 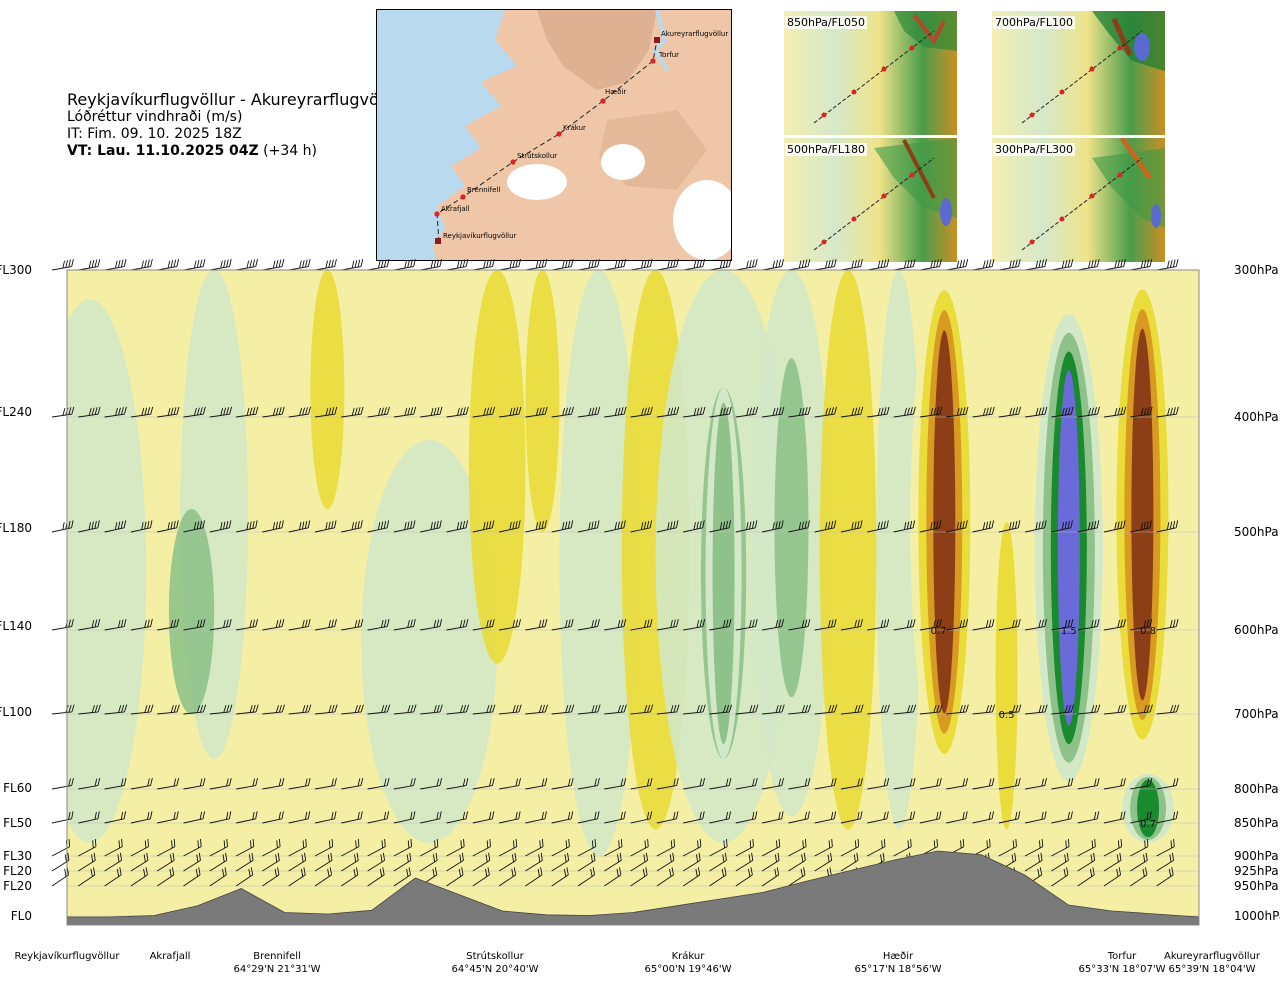 I want to click on pressure-label: 850hPa, so click(x=1256, y=823).